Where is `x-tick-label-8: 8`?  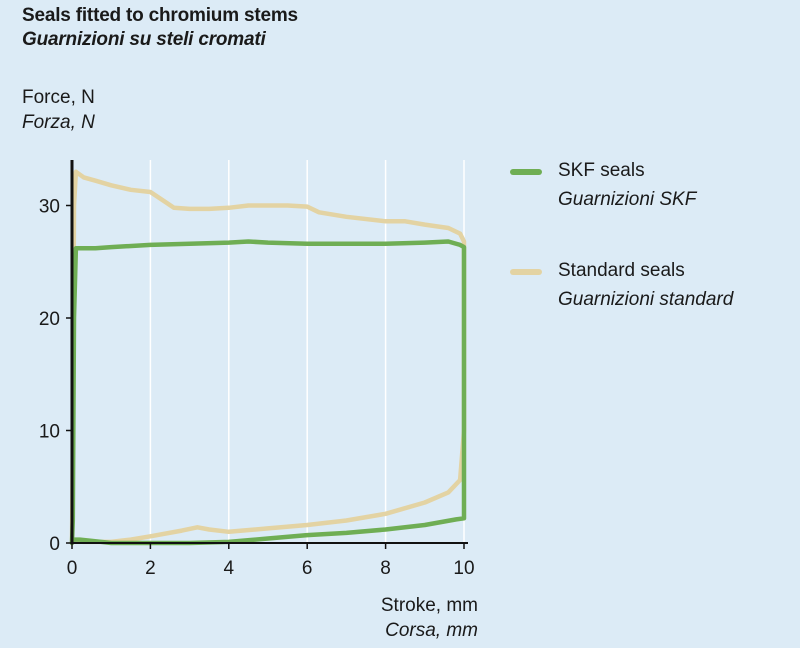 x-tick-label-8: 8 is located at coordinates (385, 568).